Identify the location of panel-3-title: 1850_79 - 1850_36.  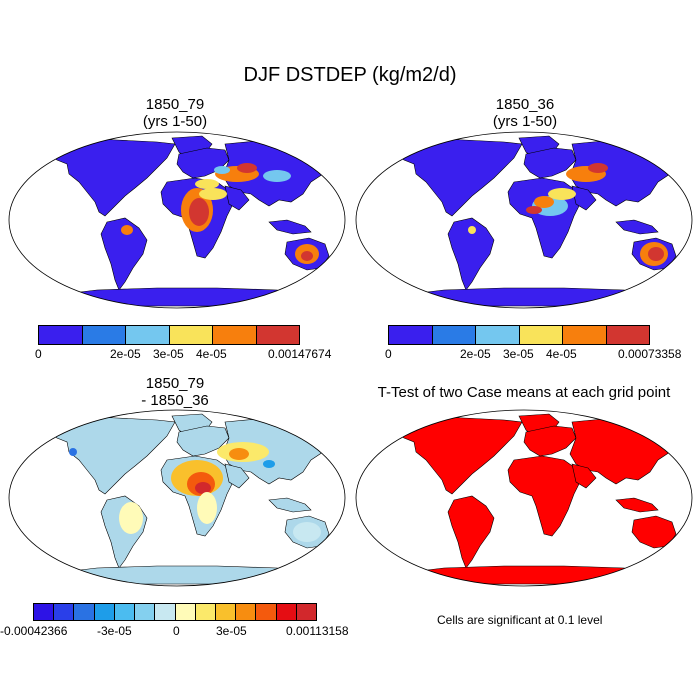
(175, 392).